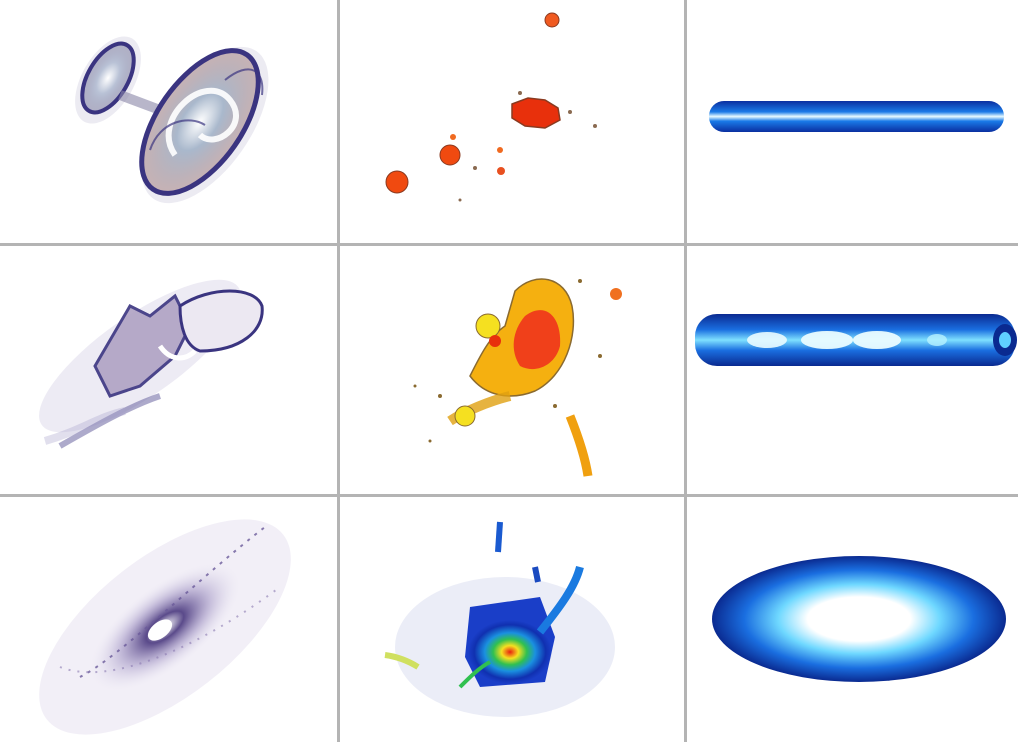 The image size is (1018, 742). I want to click on panel-disturbed-merger, so click(168, 370).